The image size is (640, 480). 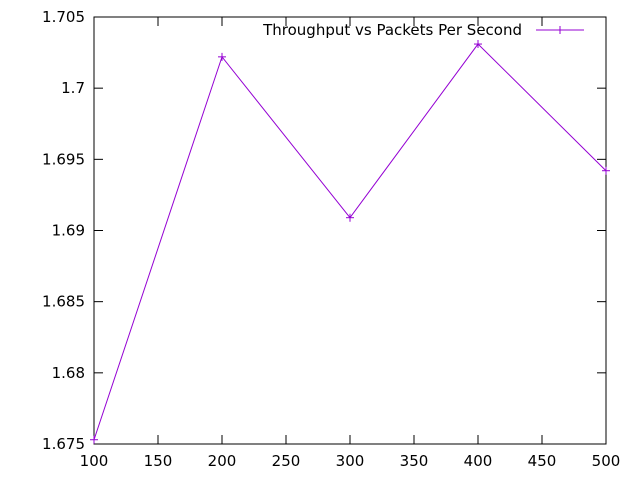 I want to click on y-tick-label: 1.68, so click(x=68, y=373).